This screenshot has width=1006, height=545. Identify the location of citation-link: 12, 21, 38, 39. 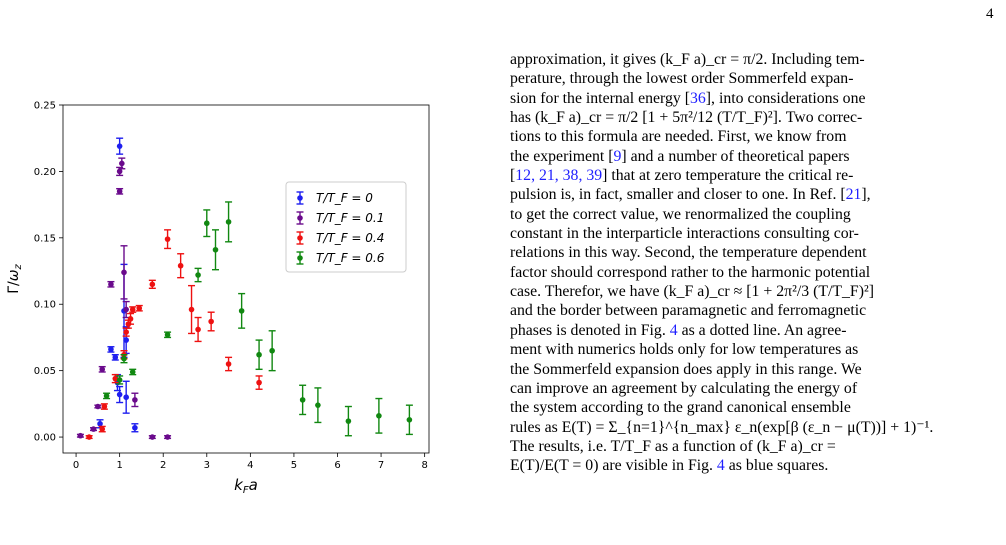
(559, 176).